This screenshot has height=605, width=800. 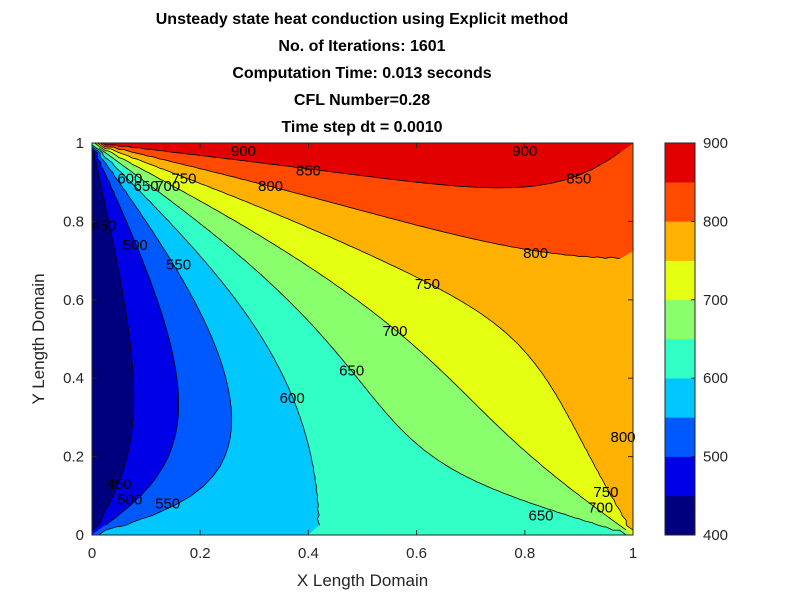 What do you see at coordinates (38, 338) in the screenshot?
I see `y-axis-label: Y Length Domain` at bounding box center [38, 338].